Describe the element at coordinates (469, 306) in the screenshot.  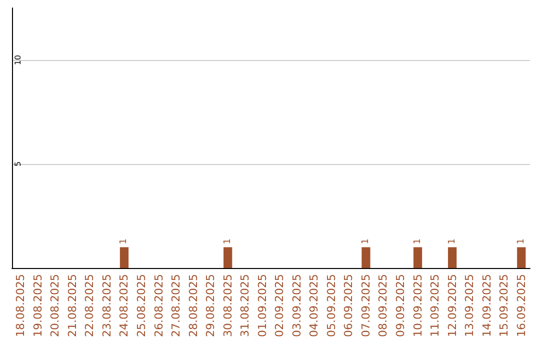
I see `x-tick-label: 13.09.2025` at that location.